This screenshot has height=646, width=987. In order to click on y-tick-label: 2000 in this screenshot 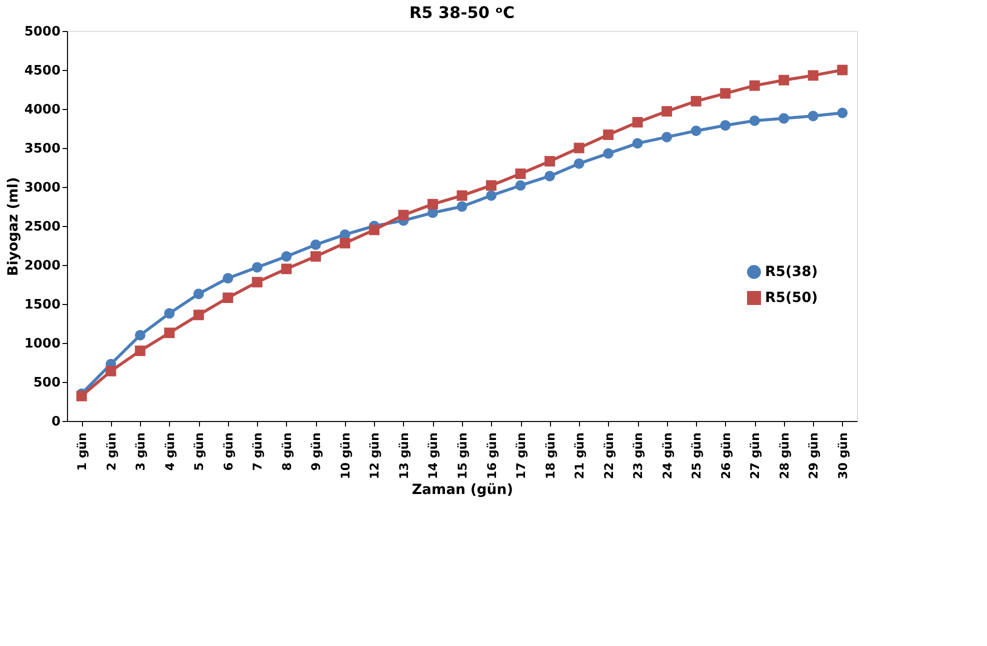, I will do `click(42, 266)`.